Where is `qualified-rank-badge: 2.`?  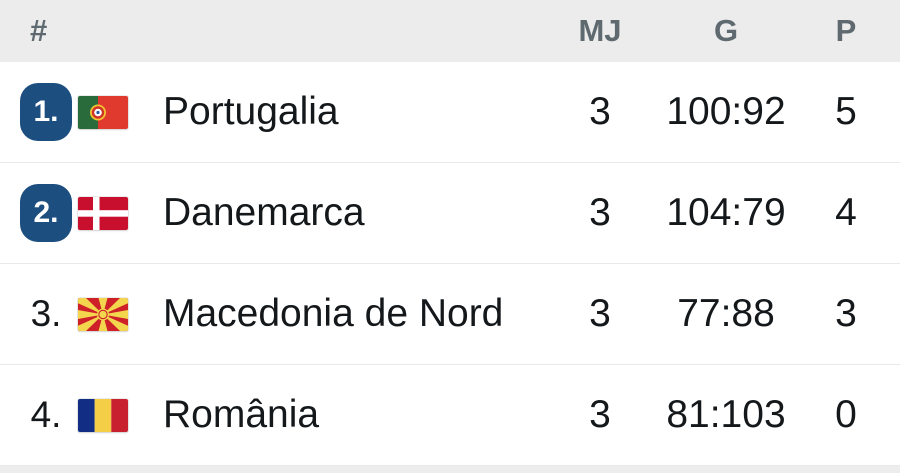
qualified-rank-badge: 2. is located at coordinates (46, 213).